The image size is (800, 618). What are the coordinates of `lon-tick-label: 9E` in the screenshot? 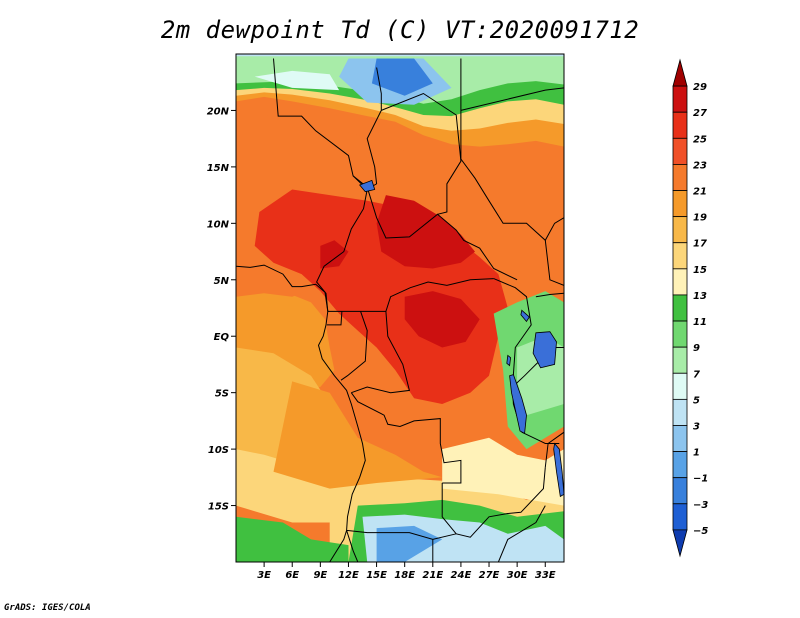 It's located at (320, 575).